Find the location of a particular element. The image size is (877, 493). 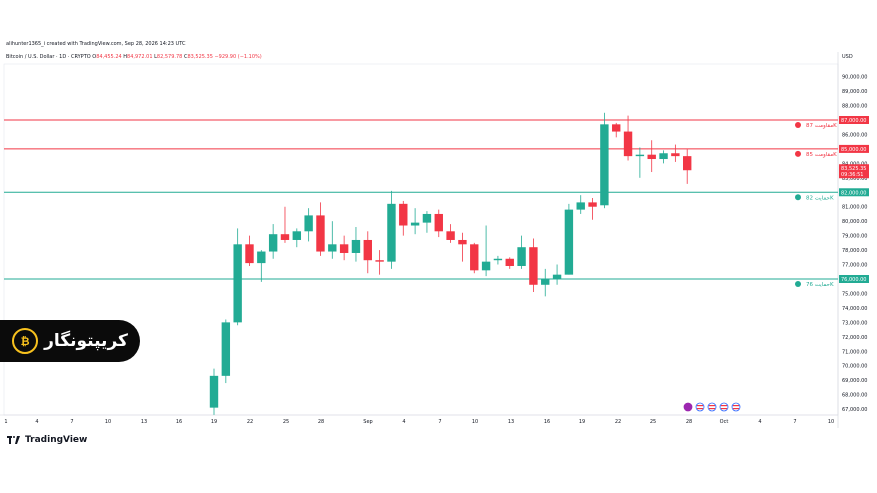

watermark-badge: ₿ کریپتونگار is located at coordinates (70, 341).